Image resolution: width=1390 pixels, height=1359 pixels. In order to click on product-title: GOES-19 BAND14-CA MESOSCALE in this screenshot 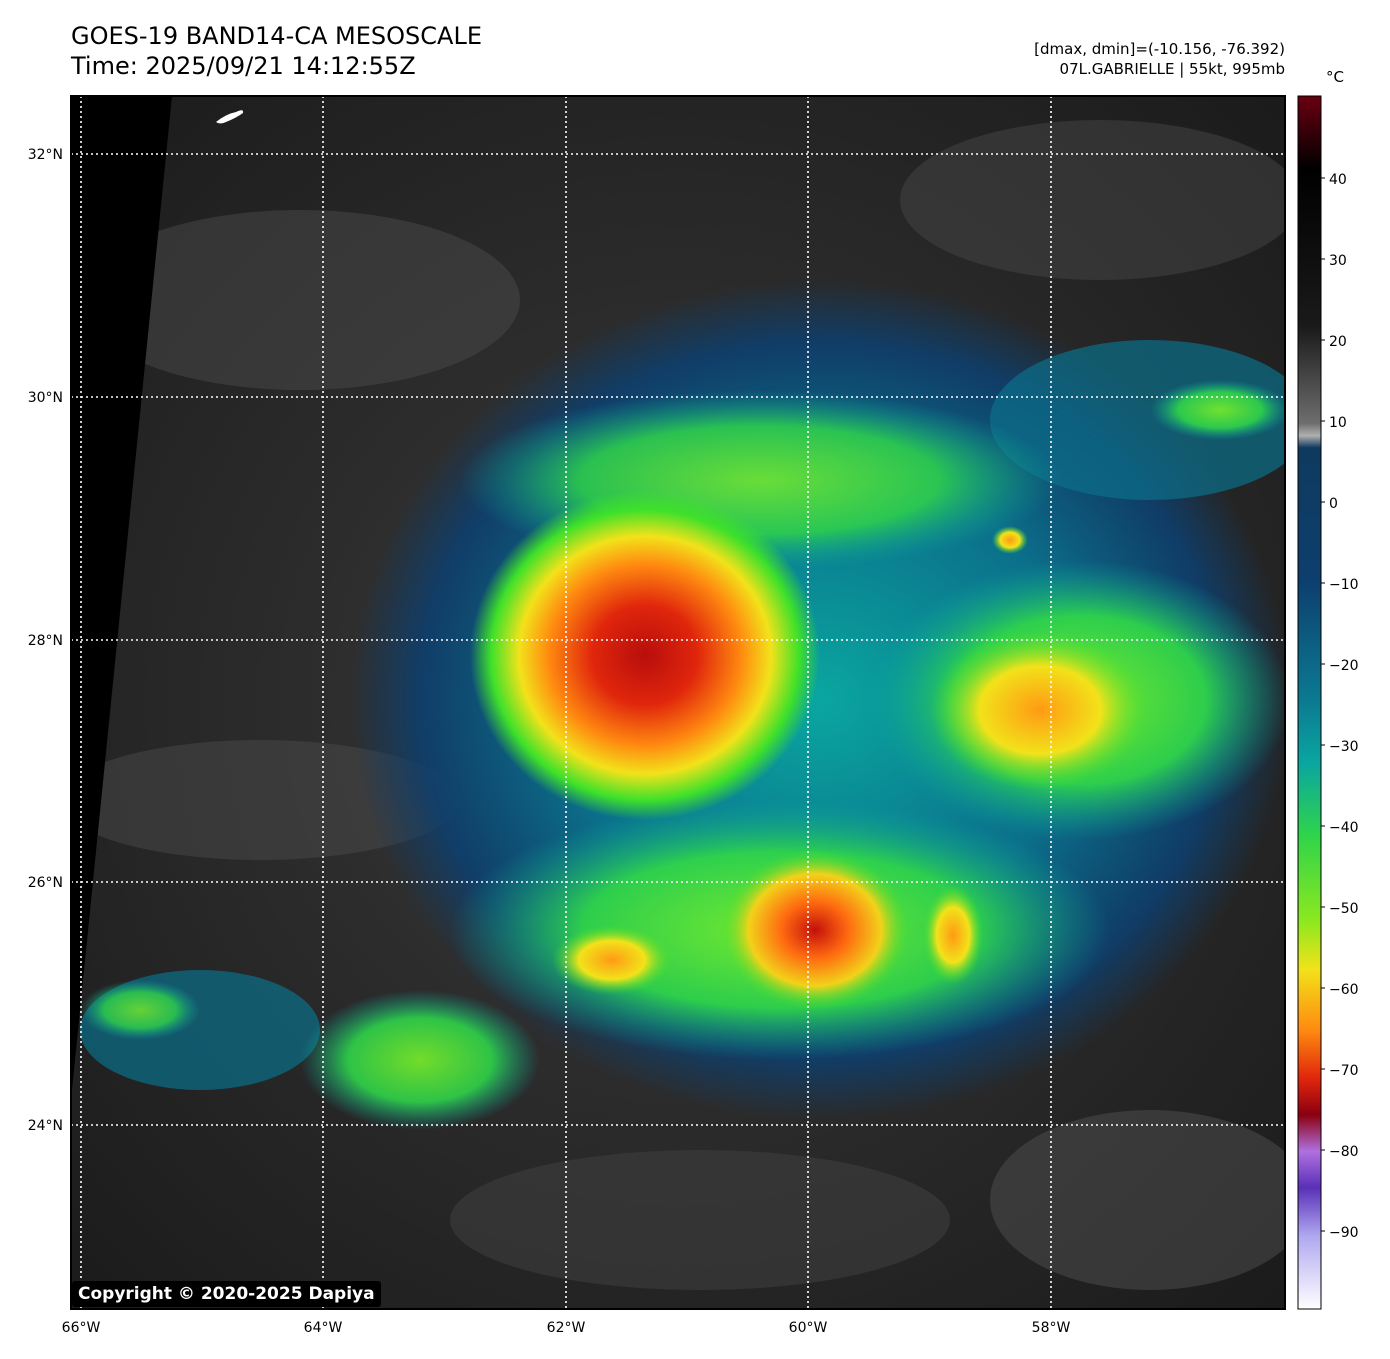, I will do `click(276, 36)`.